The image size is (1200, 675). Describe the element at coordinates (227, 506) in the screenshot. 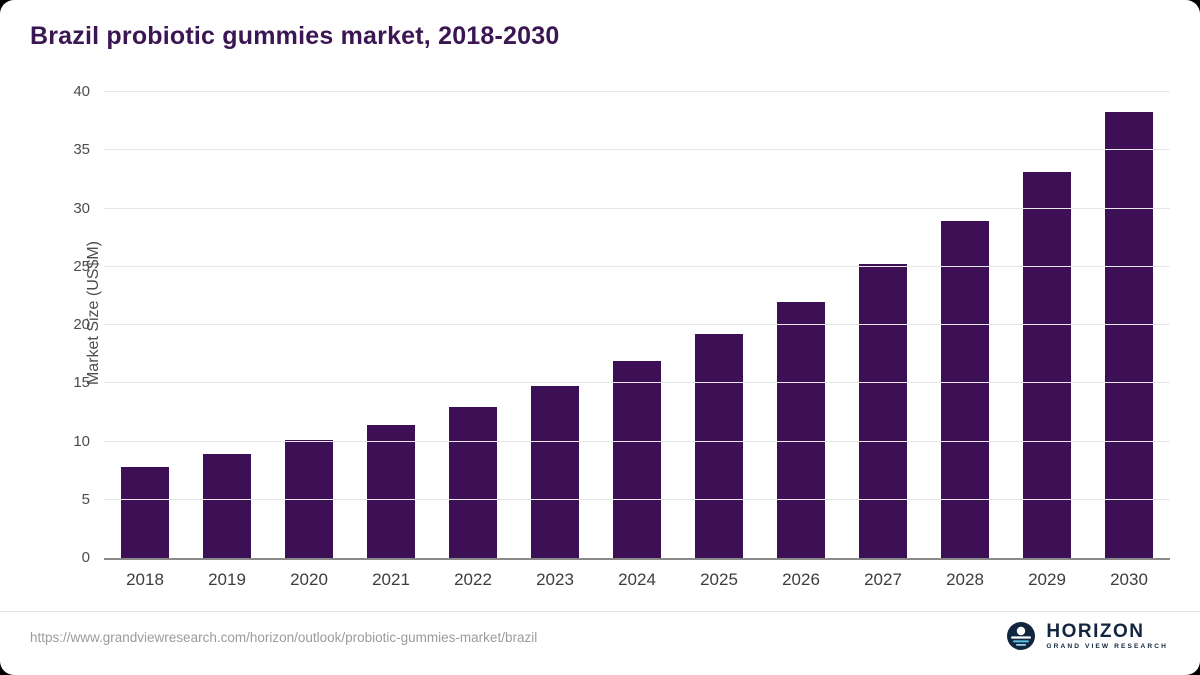

I see `bar-2019` at that location.